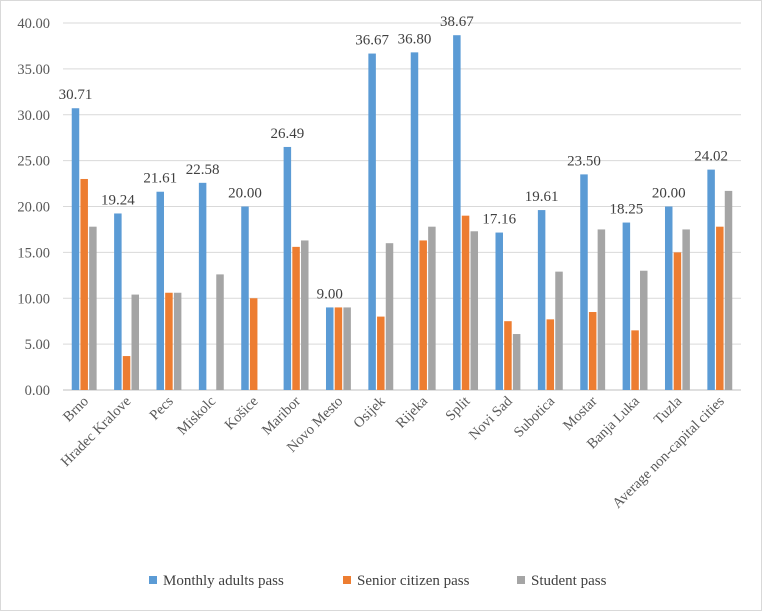 Image resolution: width=762 pixels, height=612 pixels. Describe the element at coordinates (542, 197) in the screenshot. I see `data-label: 19.61` at that location.